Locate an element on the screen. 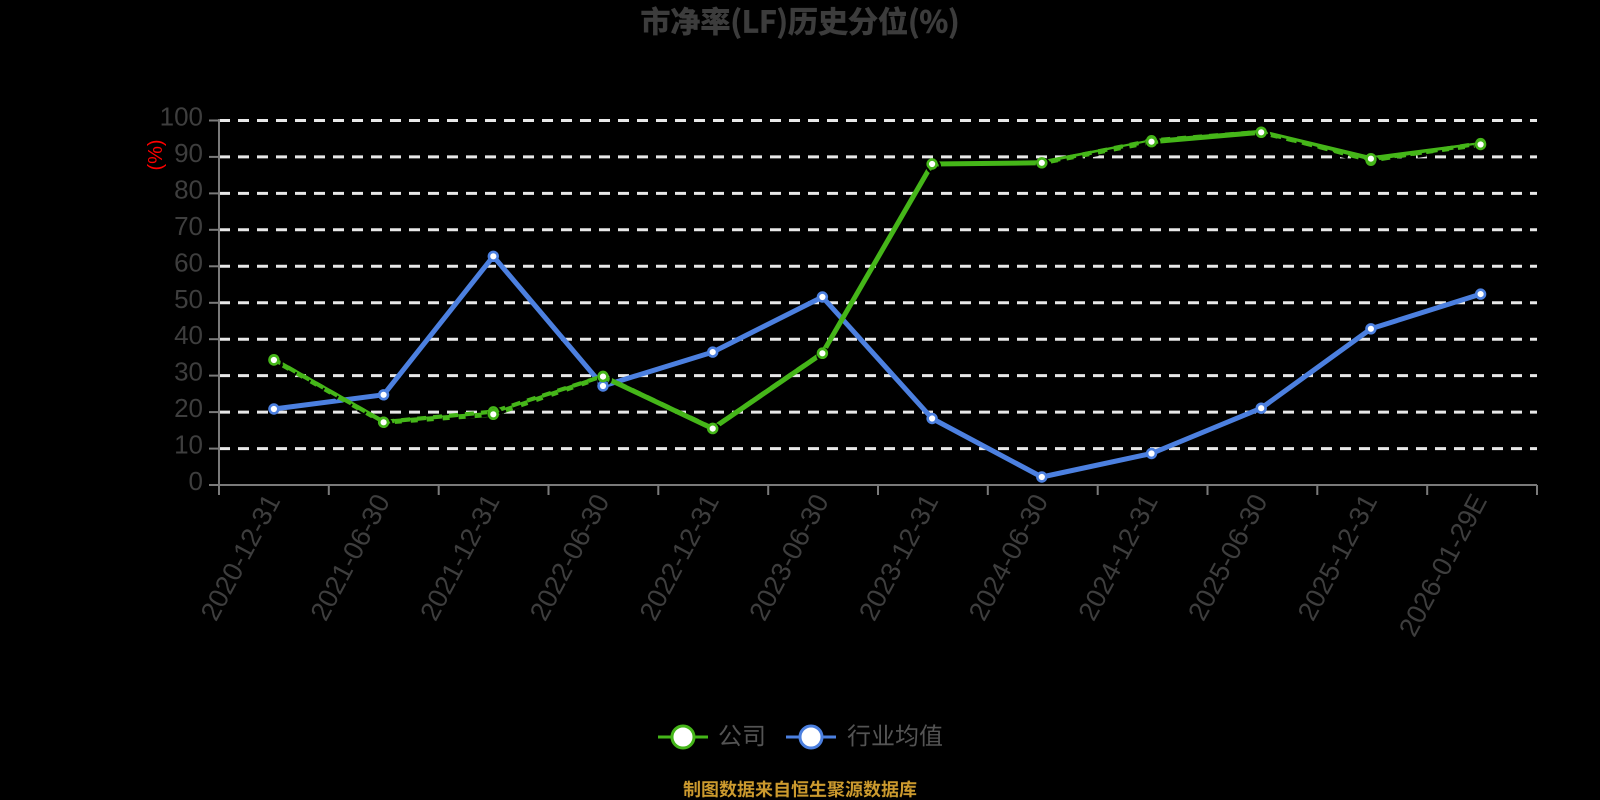 The height and width of the screenshot is (800, 1600). svg-text: 20 is located at coordinates (188, 408).